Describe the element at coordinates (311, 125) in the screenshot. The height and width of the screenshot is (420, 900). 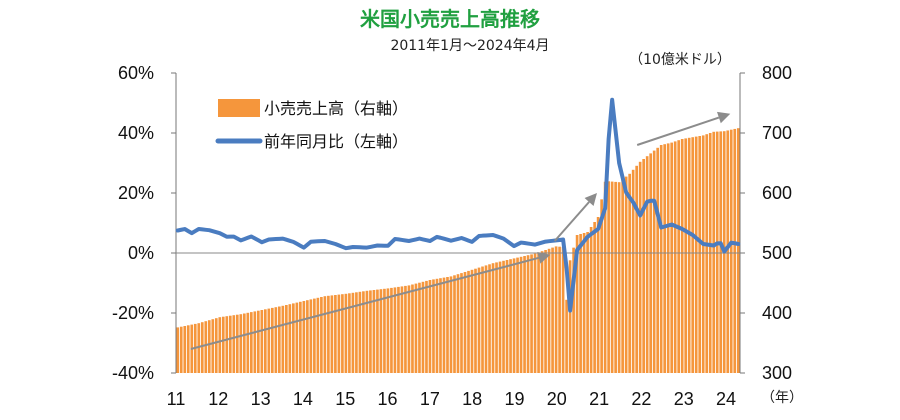
I see `legend: 小売売上高（右軸） 前年同月比（左軸）` at that location.